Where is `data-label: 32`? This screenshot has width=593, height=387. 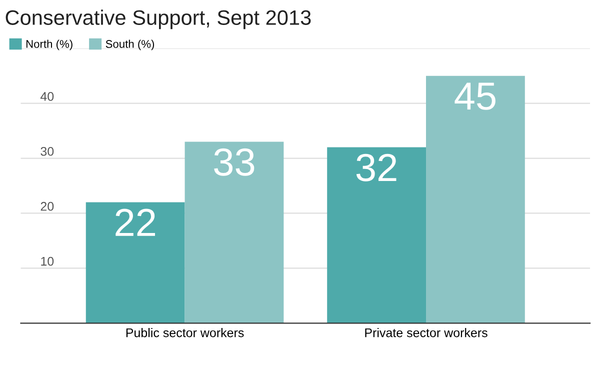
data-label: 32 is located at coordinates (376, 168).